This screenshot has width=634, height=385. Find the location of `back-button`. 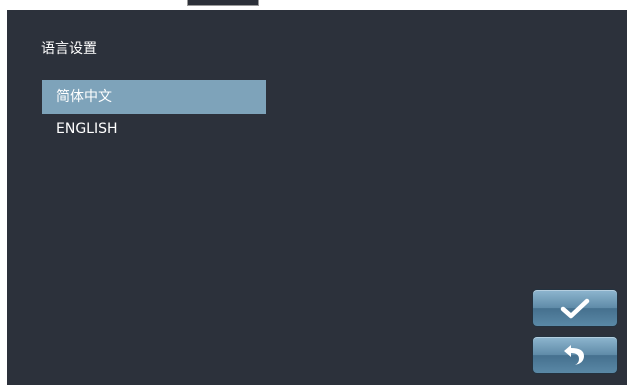

back-button is located at coordinates (575, 355).